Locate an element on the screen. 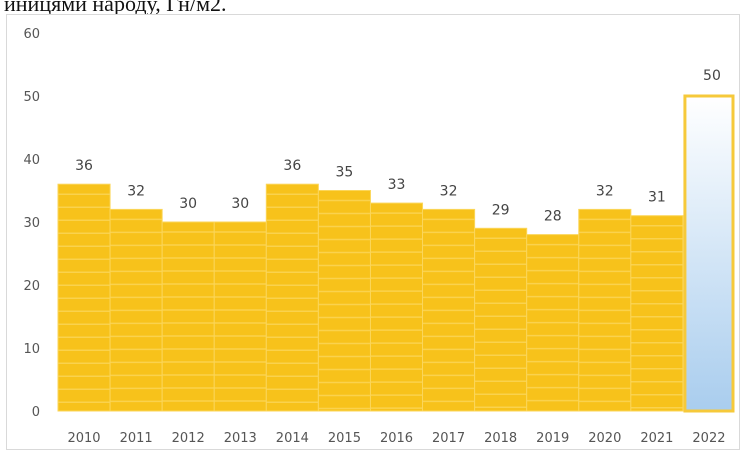  bar-2014 is located at coordinates (292, 297).